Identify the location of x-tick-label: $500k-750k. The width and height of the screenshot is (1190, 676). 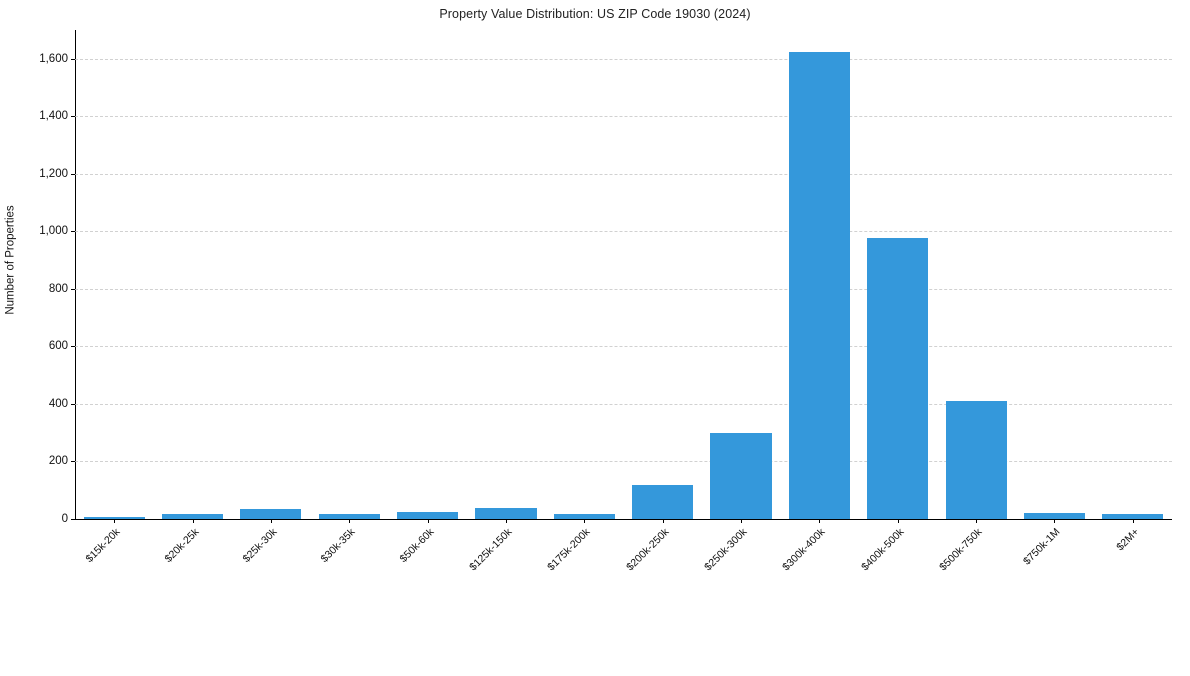
(961, 550).